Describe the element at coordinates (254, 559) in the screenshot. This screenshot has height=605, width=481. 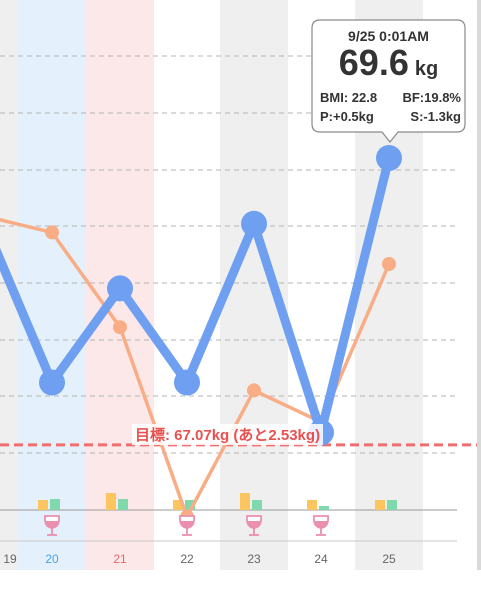
I see `day-label-23: 23` at that location.